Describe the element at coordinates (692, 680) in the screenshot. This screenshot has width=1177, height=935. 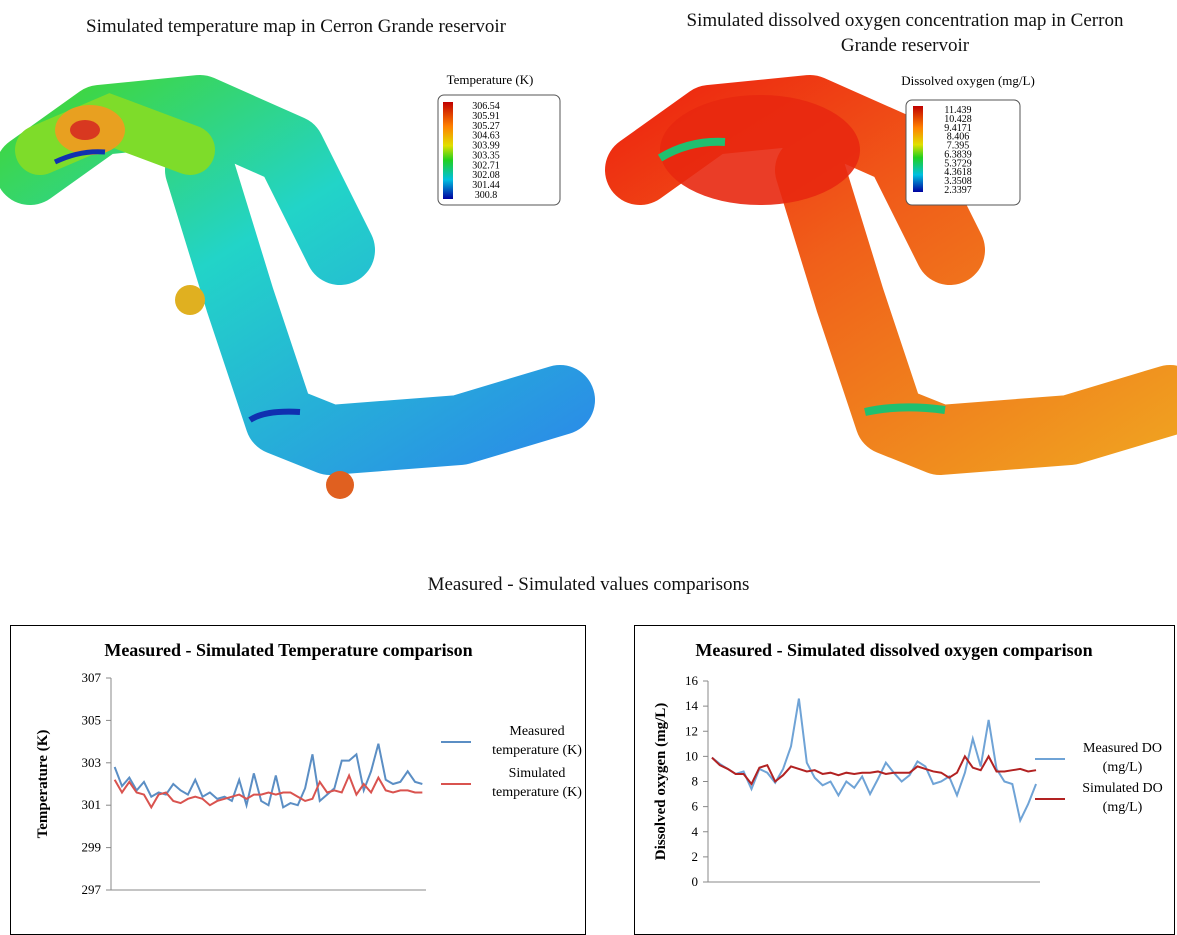
I see `y-tick-label: 16` at that location.